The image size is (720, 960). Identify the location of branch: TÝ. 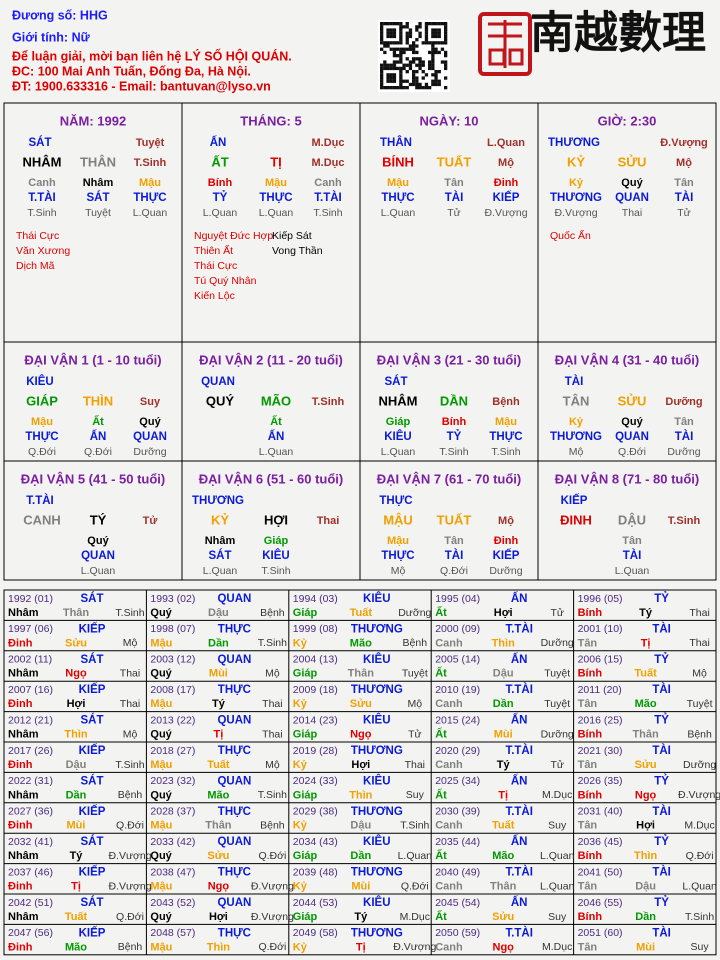
(98, 519).